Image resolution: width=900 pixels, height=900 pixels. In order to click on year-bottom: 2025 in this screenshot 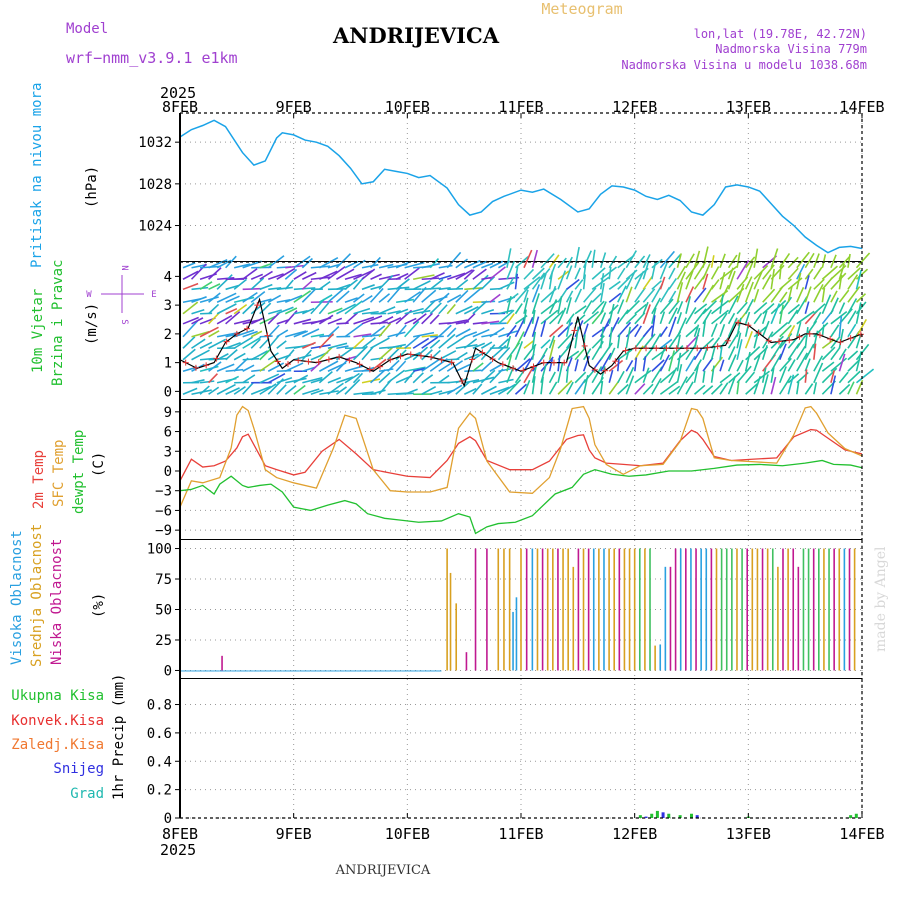, I will do `click(178, 850)`.